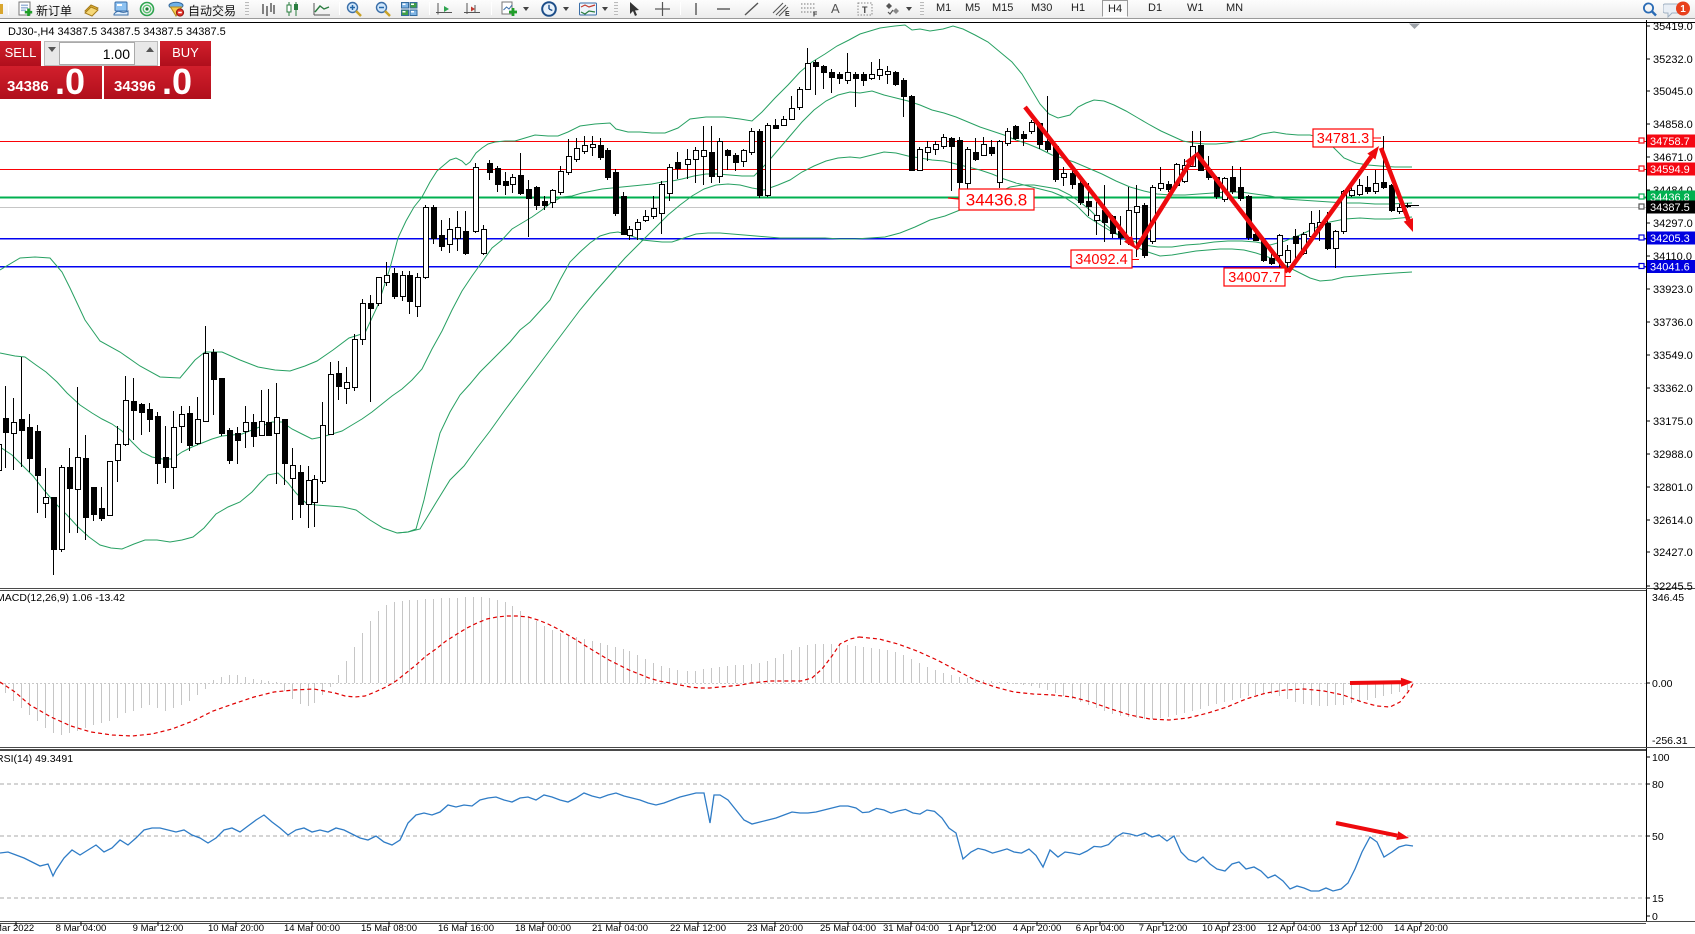 This screenshot has height=934, width=1695. I want to click on svg-text: 33175.0, so click(1673, 422).